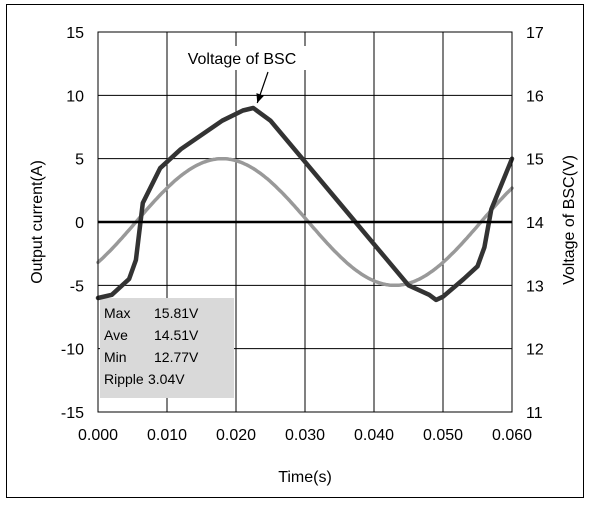 The width and height of the screenshot is (592, 506). What do you see at coordinates (176, 335) in the screenshot?
I see `stat-value: 14.51V` at bounding box center [176, 335].